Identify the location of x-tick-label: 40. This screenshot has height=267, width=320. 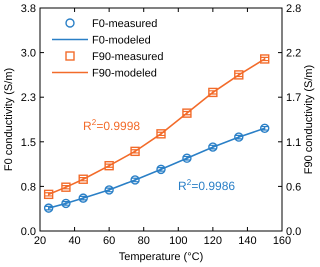
(74, 241).